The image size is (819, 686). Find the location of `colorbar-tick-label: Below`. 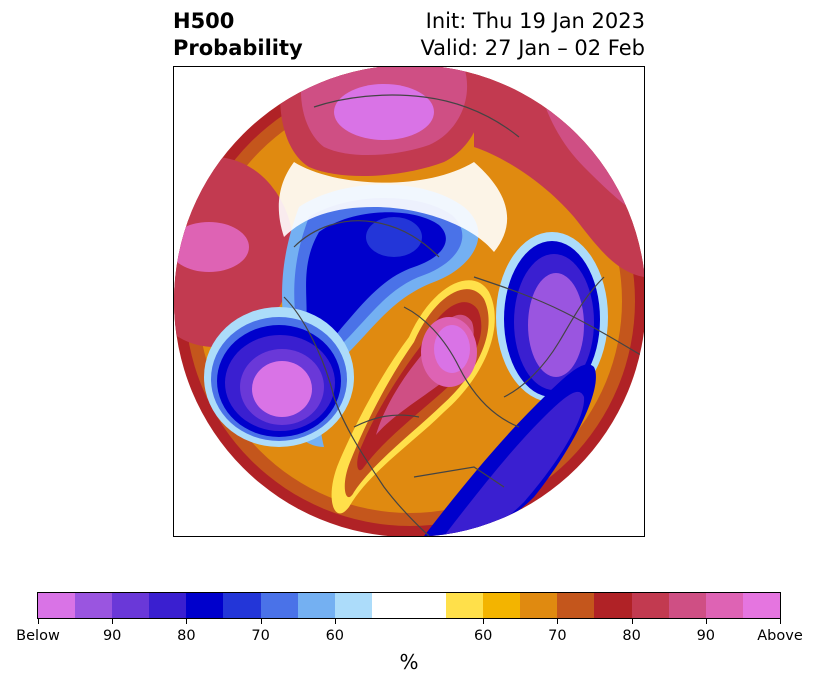

colorbar-tick-label: Below is located at coordinates (38, 636).